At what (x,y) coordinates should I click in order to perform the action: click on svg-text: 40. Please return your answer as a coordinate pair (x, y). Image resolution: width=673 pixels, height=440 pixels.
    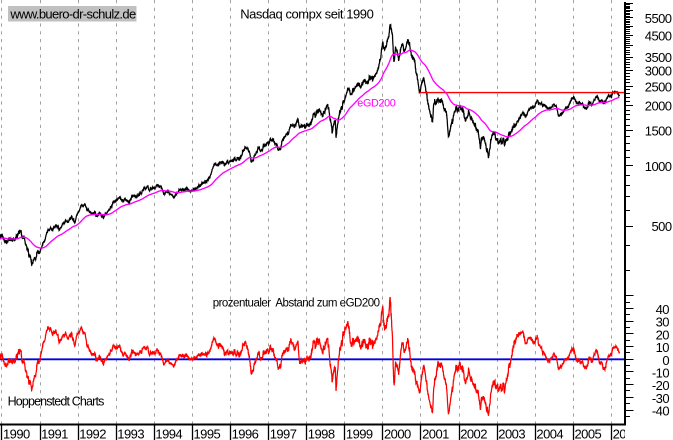
    Looking at the image, I should click on (663, 309).